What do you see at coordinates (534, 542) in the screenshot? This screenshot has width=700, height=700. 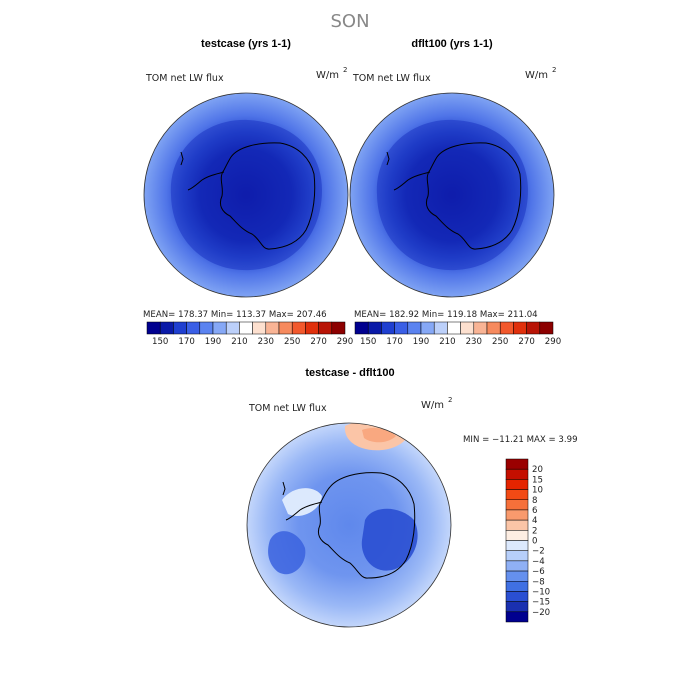 I see `colorbar-level-label: 0` at bounding box center [534, 542].